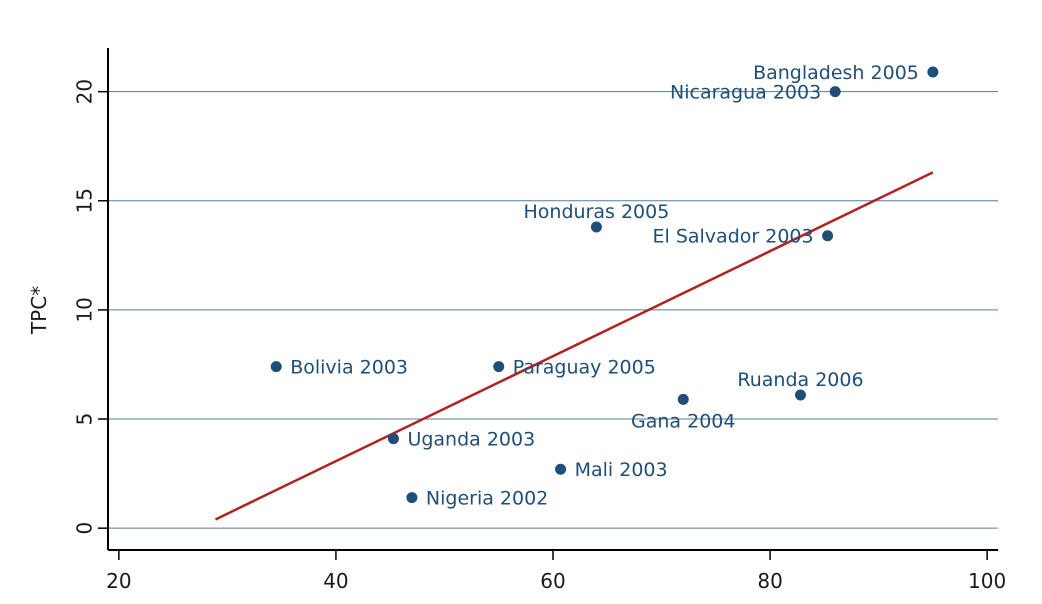  I want to click on x-tick-label-80: 80, so click(769, 581).